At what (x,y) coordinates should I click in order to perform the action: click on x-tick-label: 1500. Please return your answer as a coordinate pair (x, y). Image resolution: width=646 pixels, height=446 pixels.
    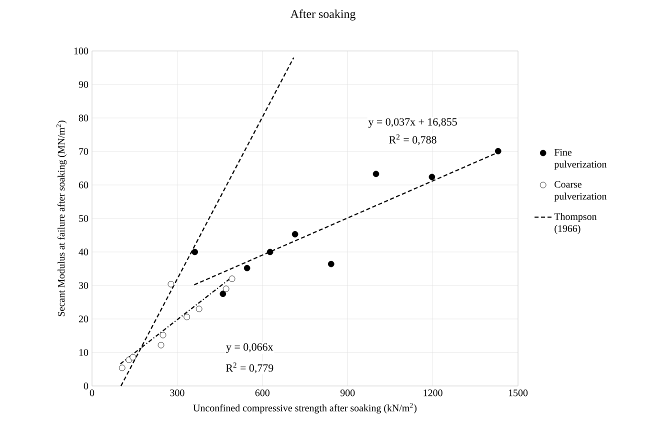
    Looking at the image, I should click on (518, 393).